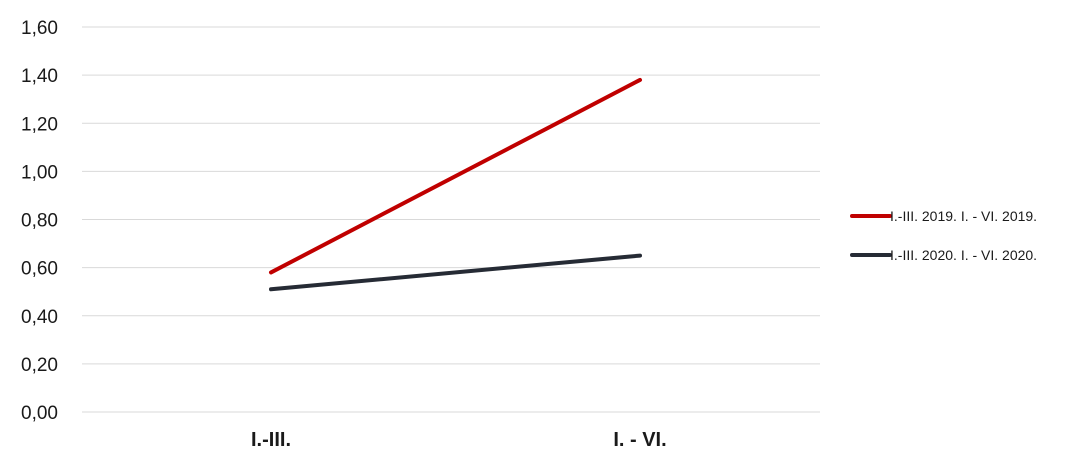  Describe the element at coordinates (39, 365) in the screenshot. I see `y-tick-label: 0,20` at that location.